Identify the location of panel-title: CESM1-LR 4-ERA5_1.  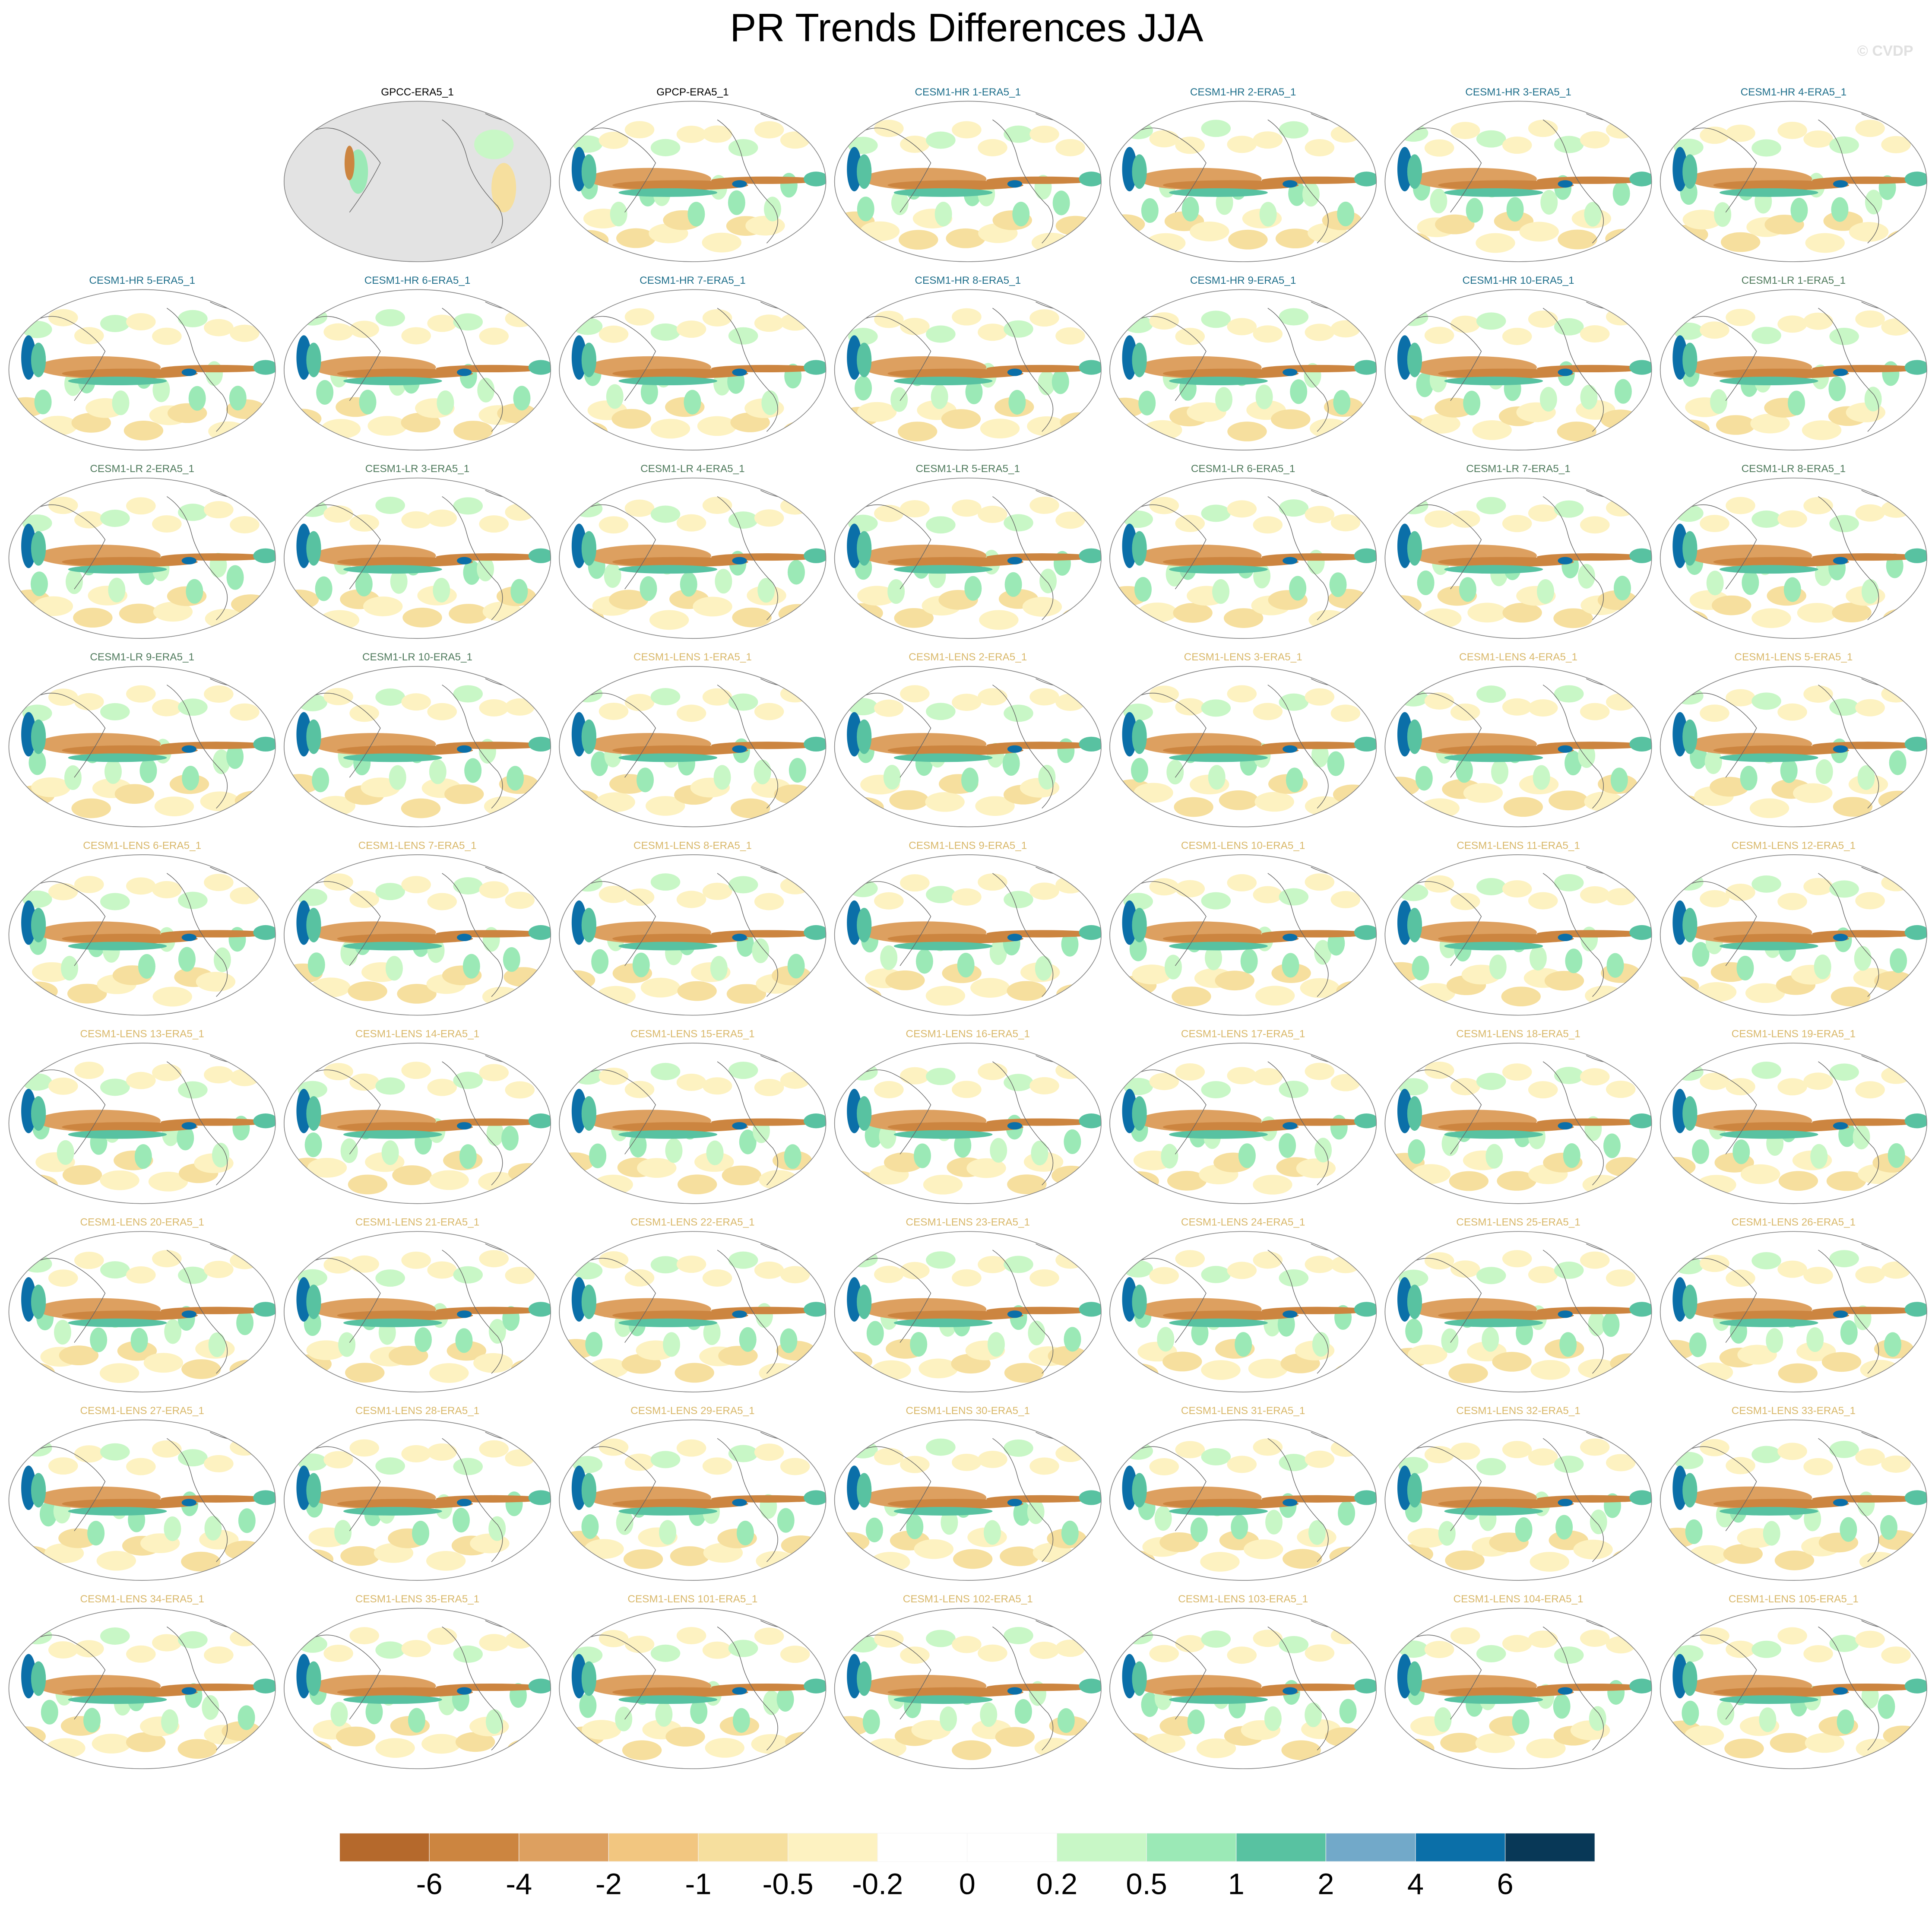
(693, 469).